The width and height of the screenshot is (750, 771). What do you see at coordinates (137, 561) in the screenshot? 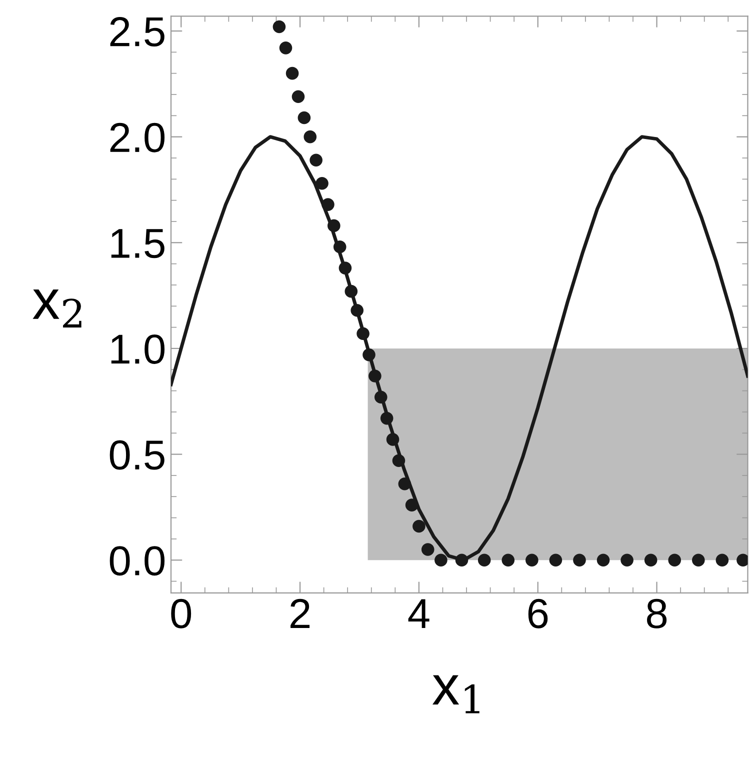
I see `y-tick-label: 0.0` at bounding box center [137, 561].